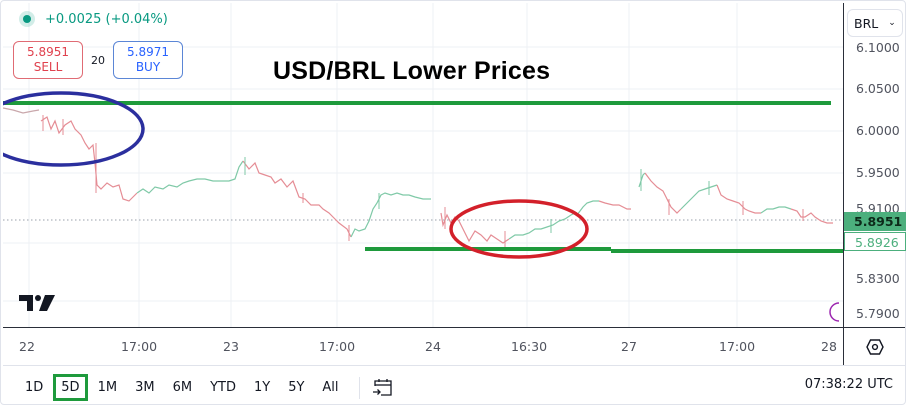 The height and width of the screenshot is (405, 906). Describe the element at coordinates (878, 172) in the screenshot. I see `price-tick: 5.9500` at that location.